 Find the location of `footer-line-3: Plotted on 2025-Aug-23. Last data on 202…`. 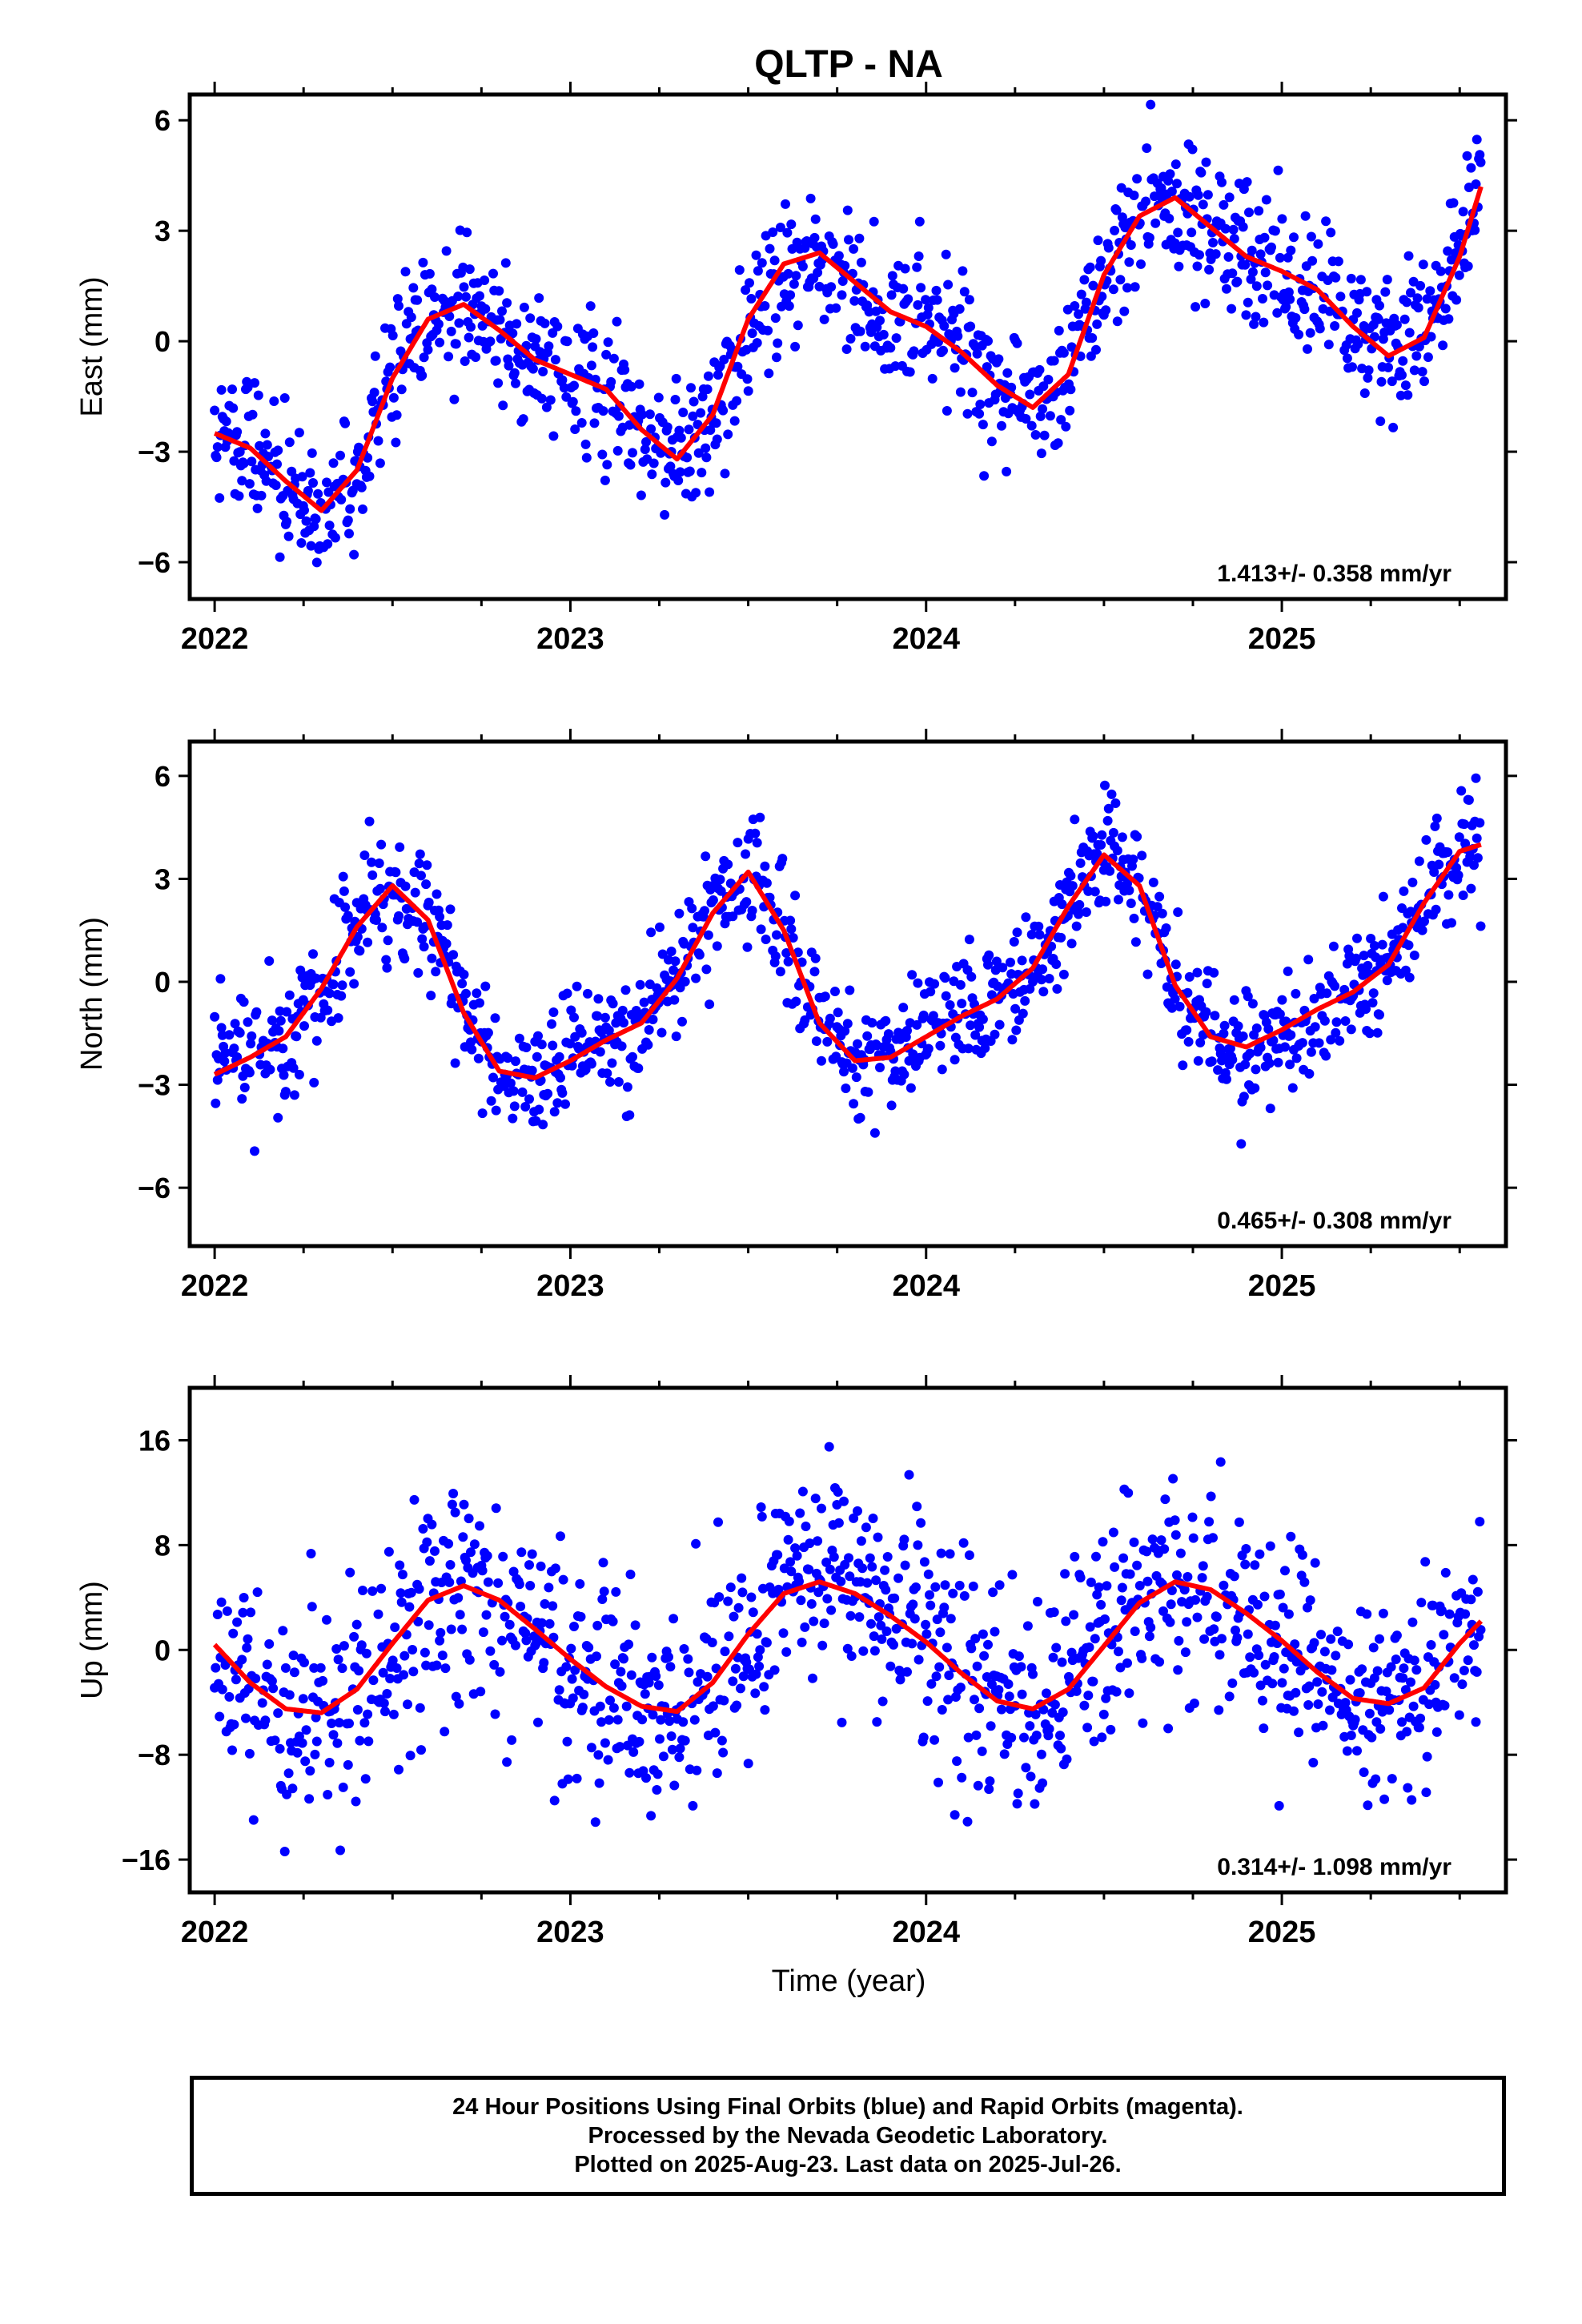

footer-line-3: Plotted on 2025-Aug-23. Last data on 202… is located at coordinates (848, 2164).